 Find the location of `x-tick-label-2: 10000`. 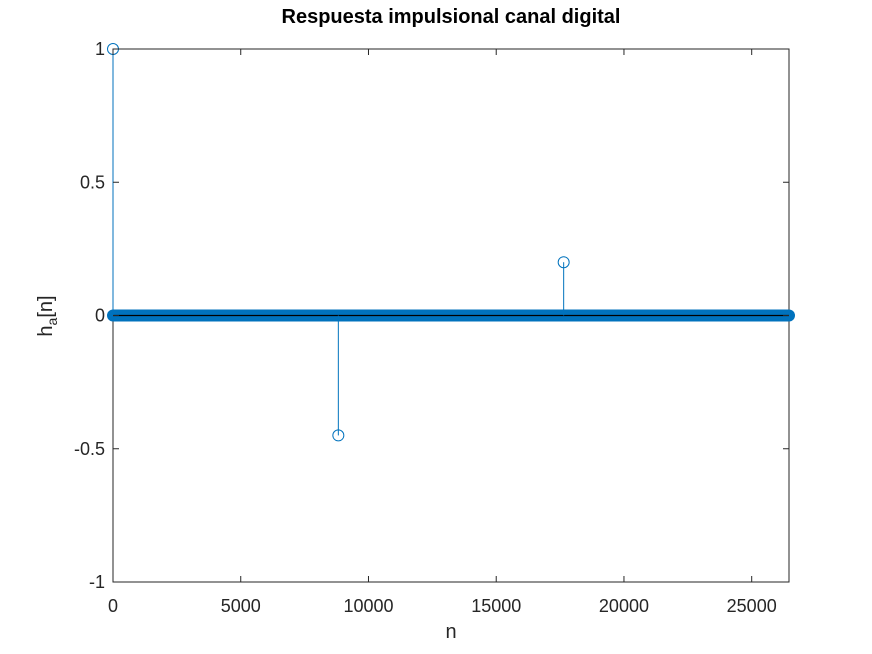

x-tick-label-2: 10000 is located at coordinates (368, 606).